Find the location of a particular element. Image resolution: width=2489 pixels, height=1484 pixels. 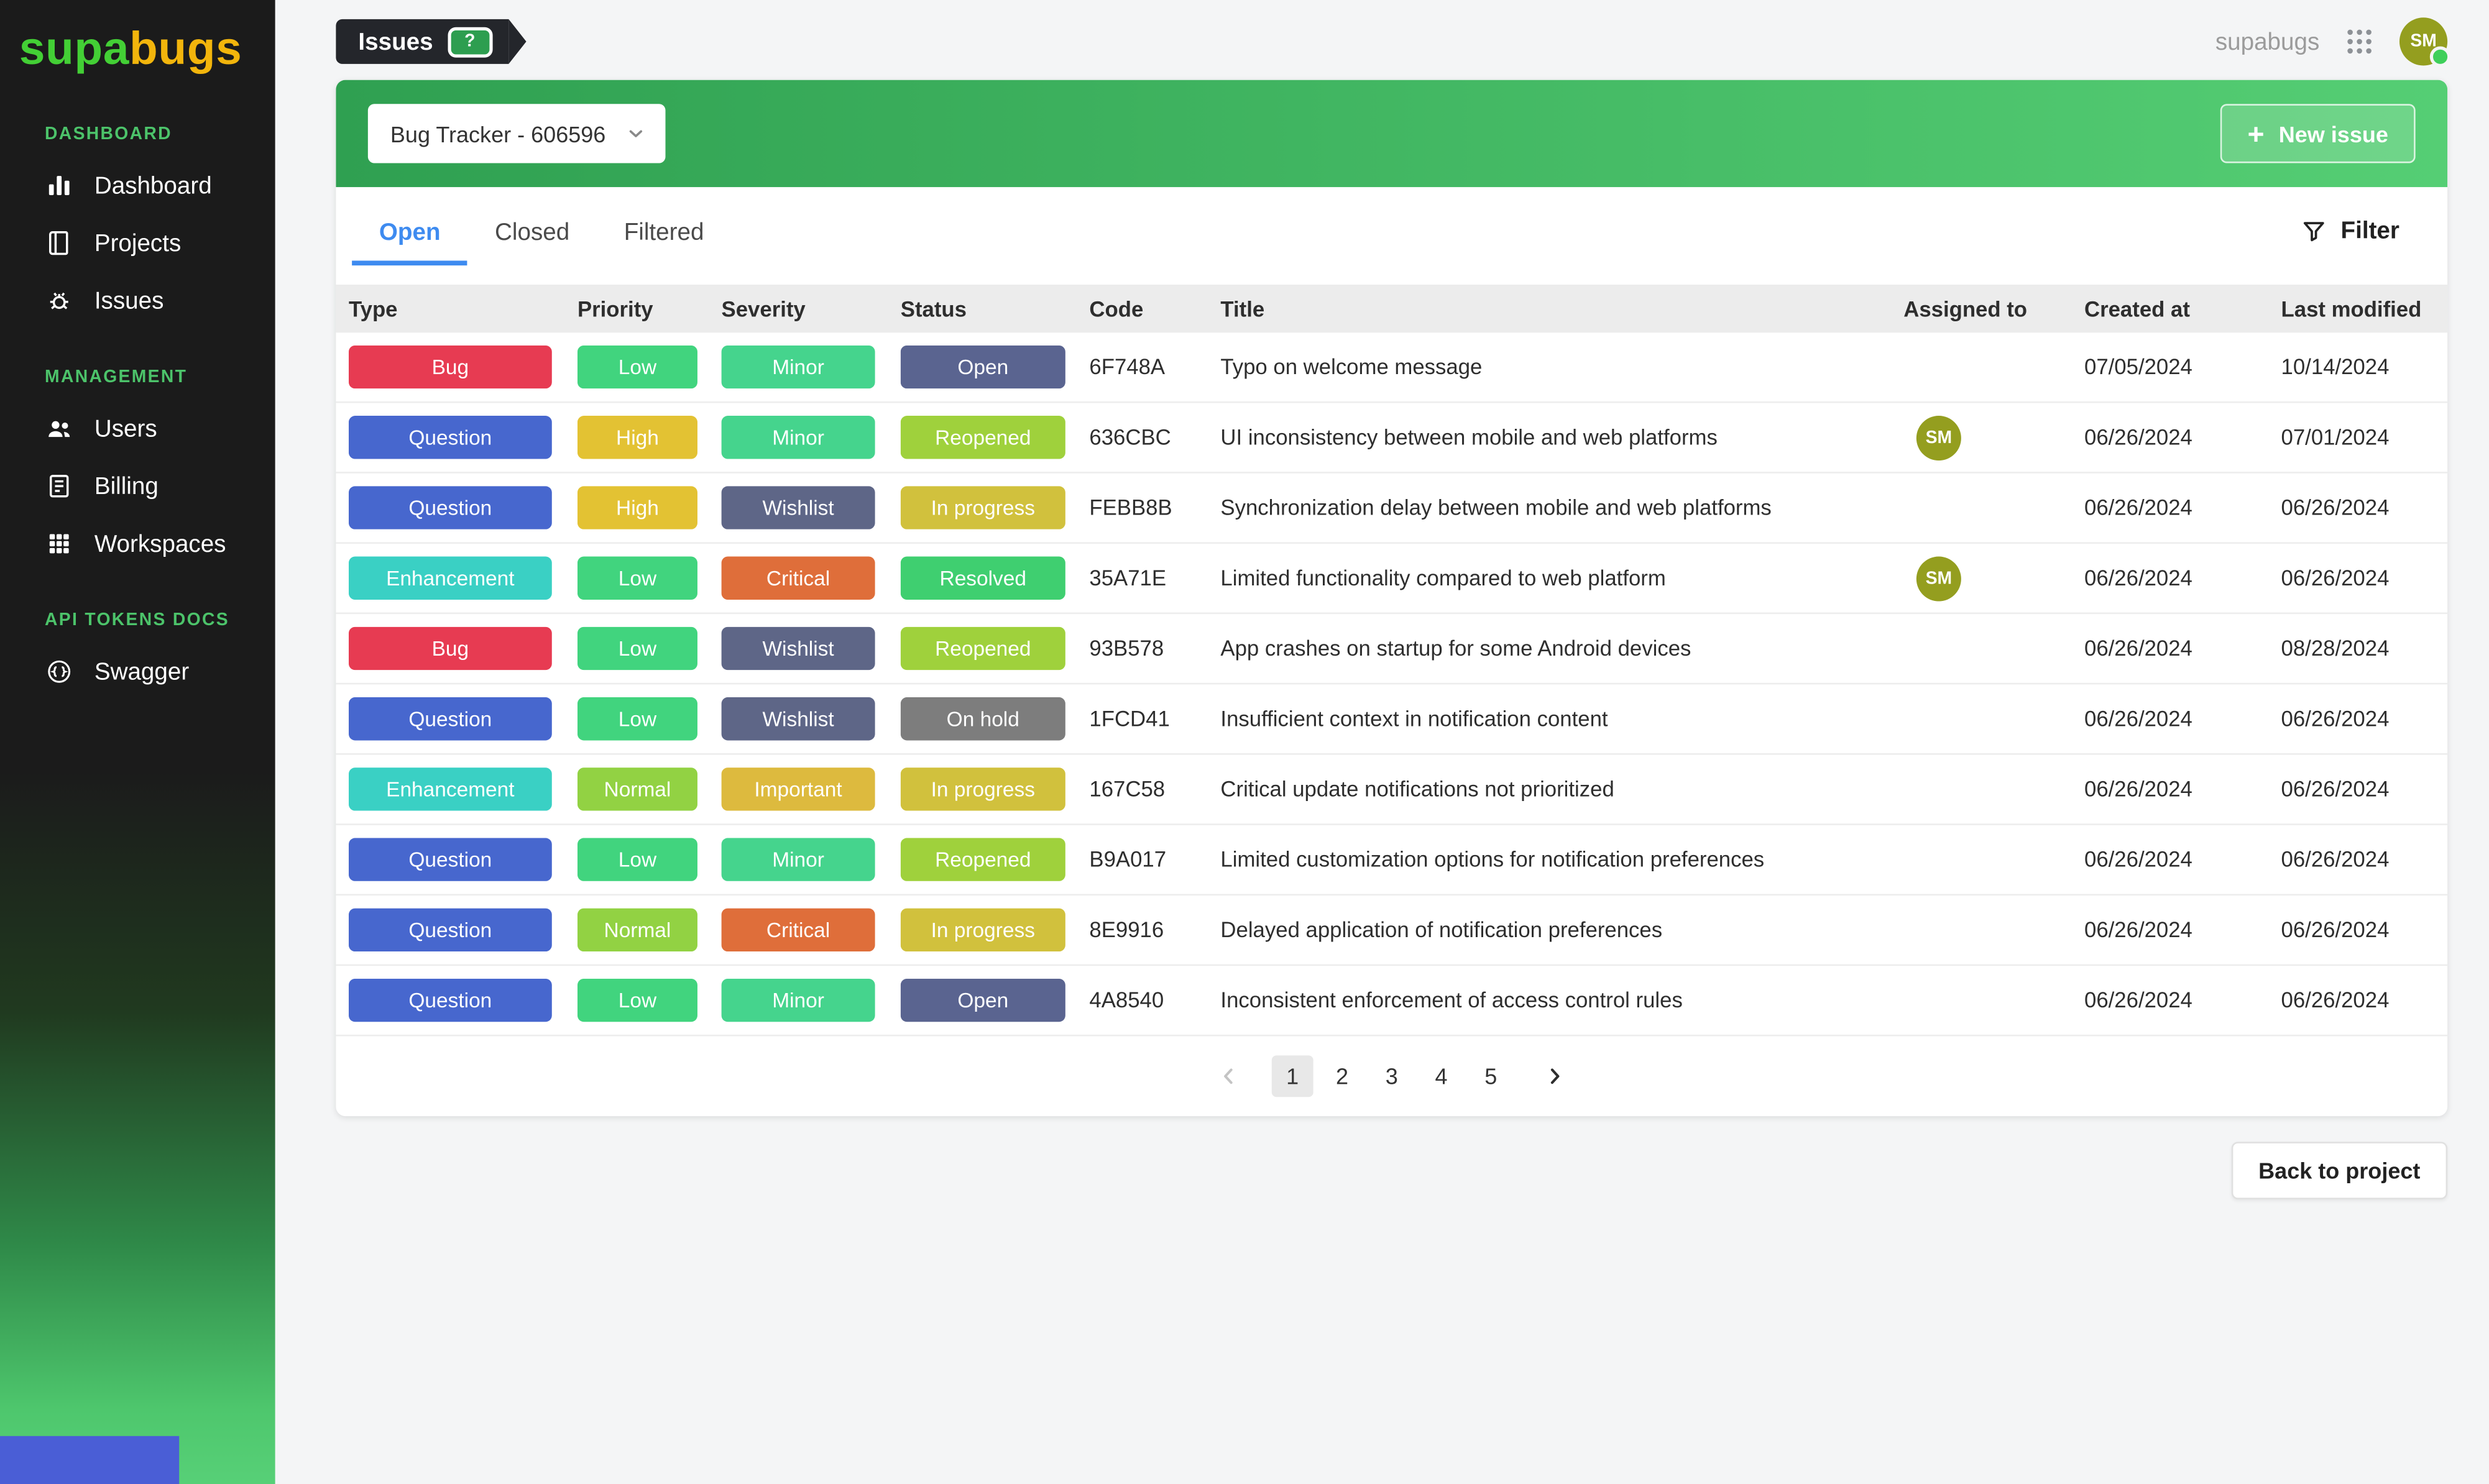

filter-button: Filter is located at coordinates (2350, 231).